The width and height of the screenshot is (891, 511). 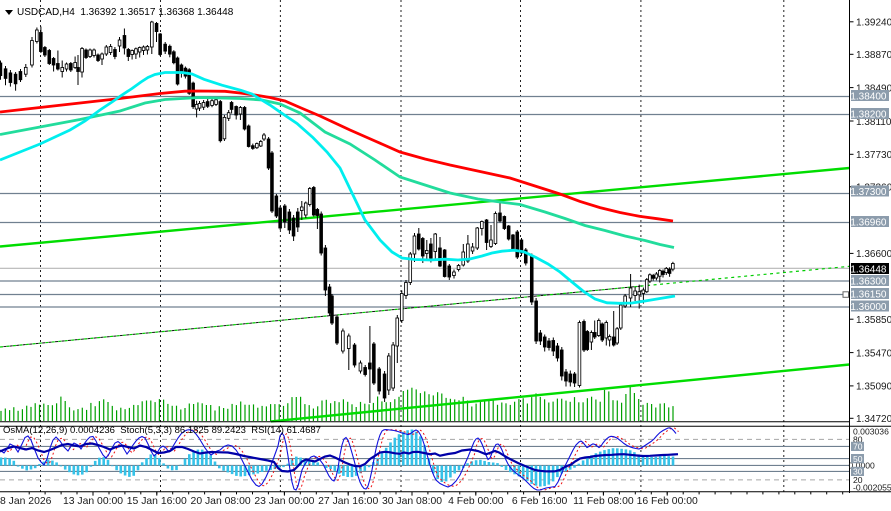 What do you see at coordinates (873, 88) in the screenshot?
I see `svg-text: 1.38490` at bounding box center [873, 88].